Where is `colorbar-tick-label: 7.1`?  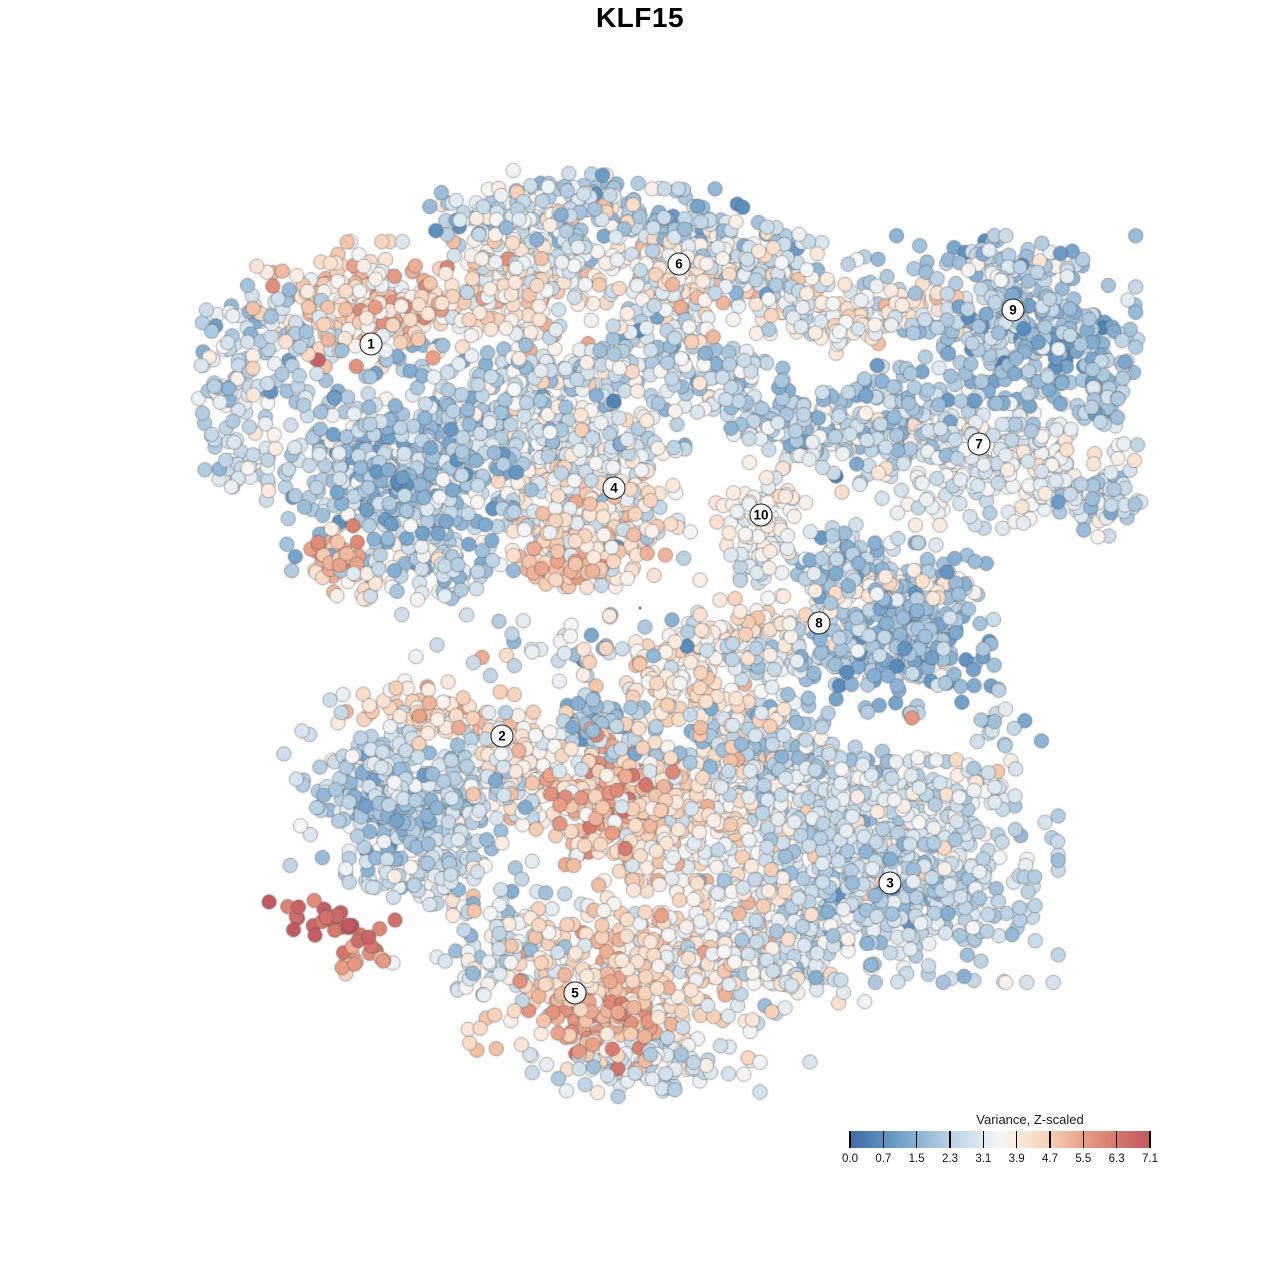
colorbar-tick-label: 7.1 is located at coordinates (1150, 1159).